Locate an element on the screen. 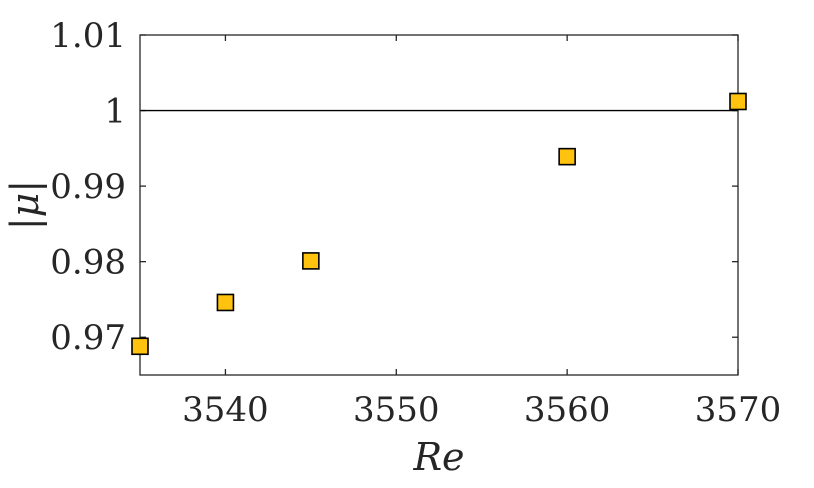  y-tick-label: 0.98 is located at coordinates (88, 263).